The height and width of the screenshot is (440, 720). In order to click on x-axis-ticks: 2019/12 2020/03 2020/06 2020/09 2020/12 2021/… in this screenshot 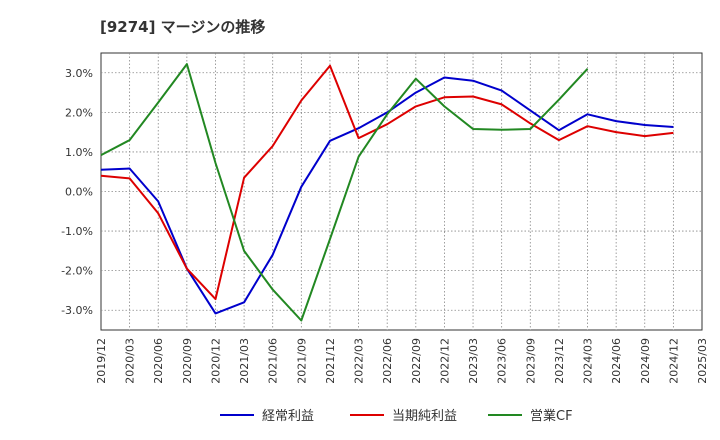, I will do `click(402, 361)`.